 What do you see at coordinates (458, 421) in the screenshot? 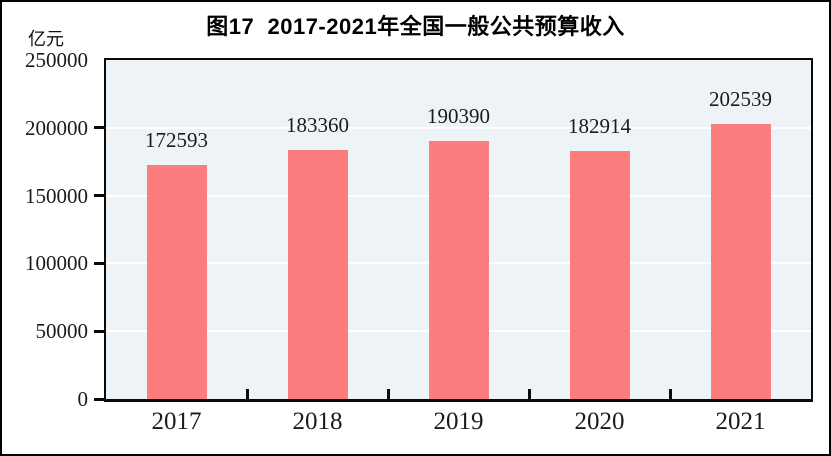
I see `x-axis-label-2019: 2019` at bounding box center [458, 421].